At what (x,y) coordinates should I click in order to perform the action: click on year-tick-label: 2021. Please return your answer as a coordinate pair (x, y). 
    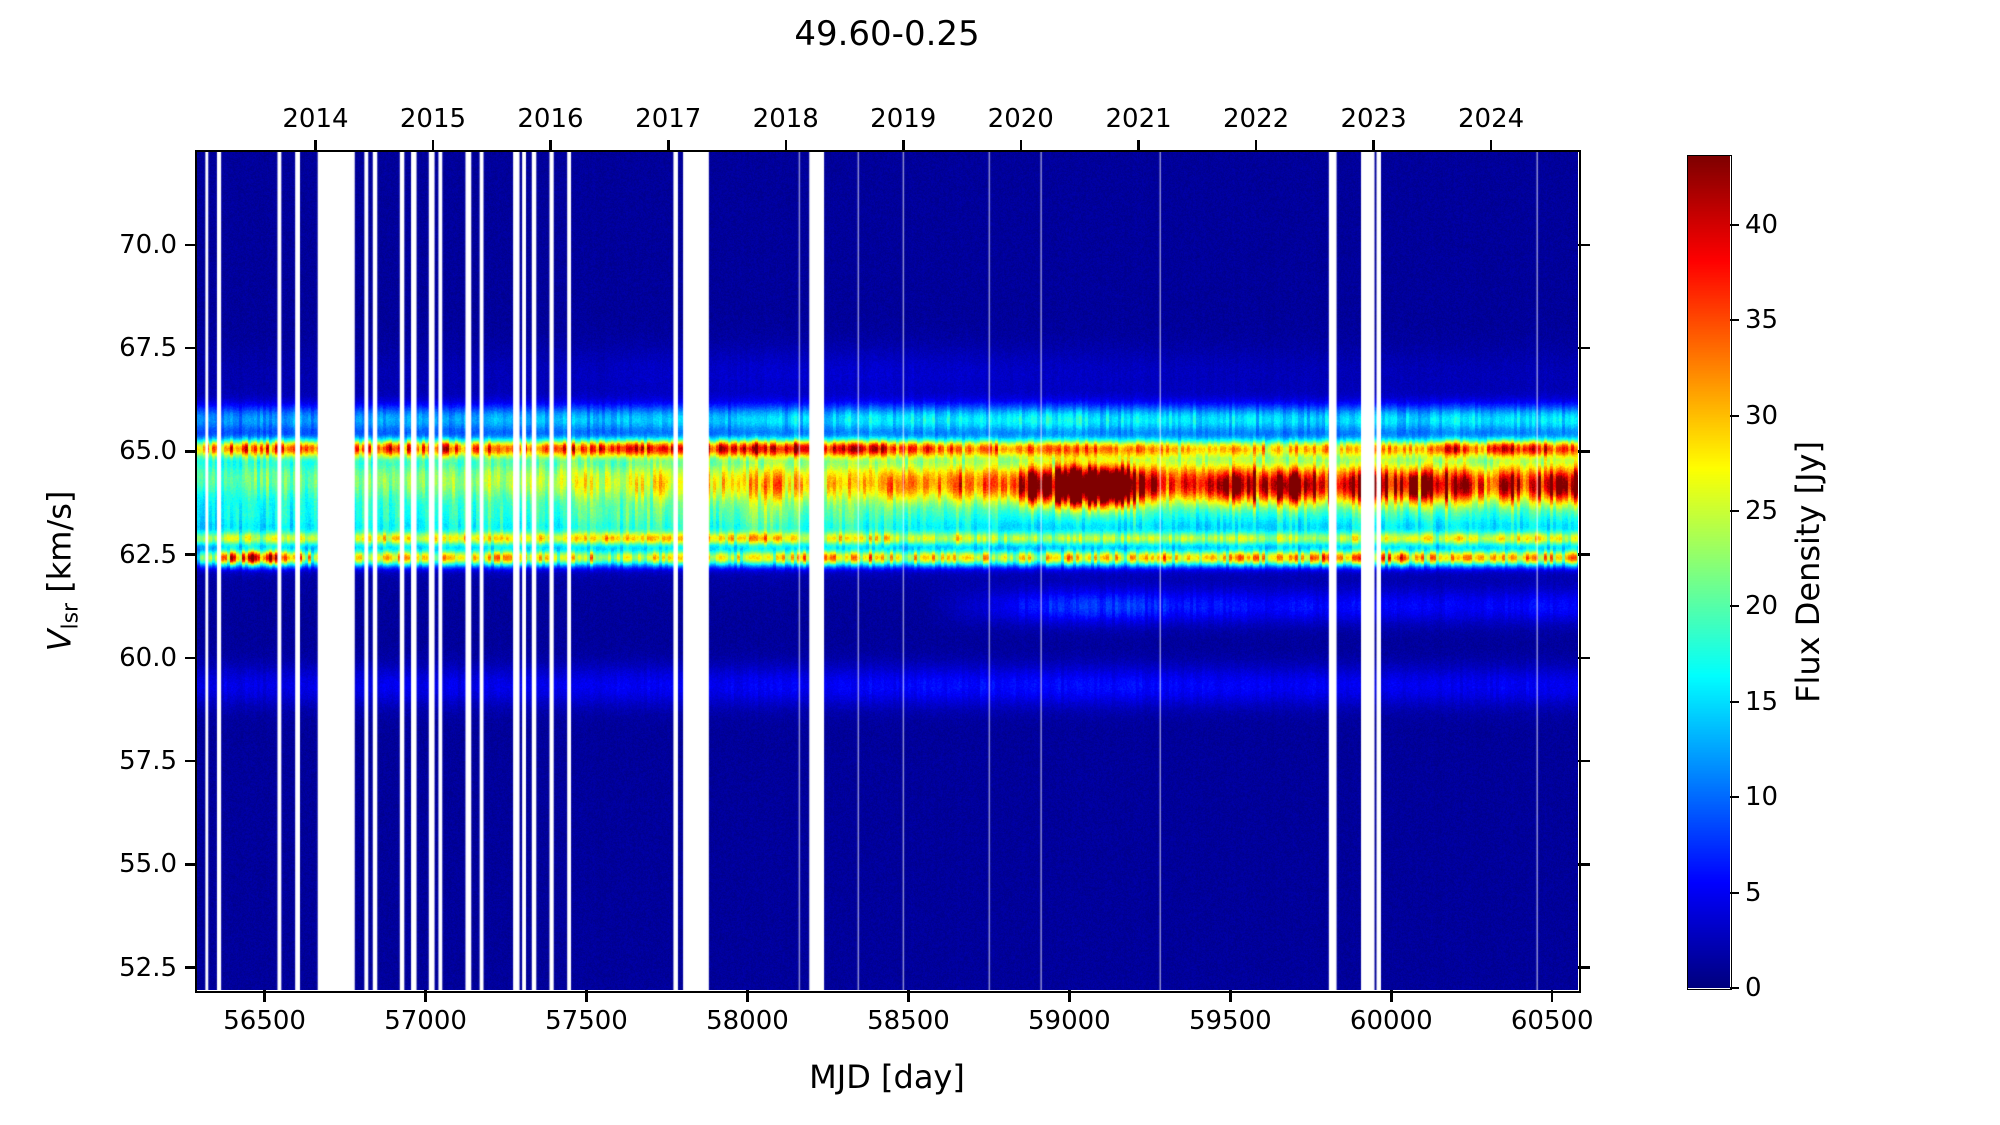
    Looking at the image, I should click on (1138, 119).